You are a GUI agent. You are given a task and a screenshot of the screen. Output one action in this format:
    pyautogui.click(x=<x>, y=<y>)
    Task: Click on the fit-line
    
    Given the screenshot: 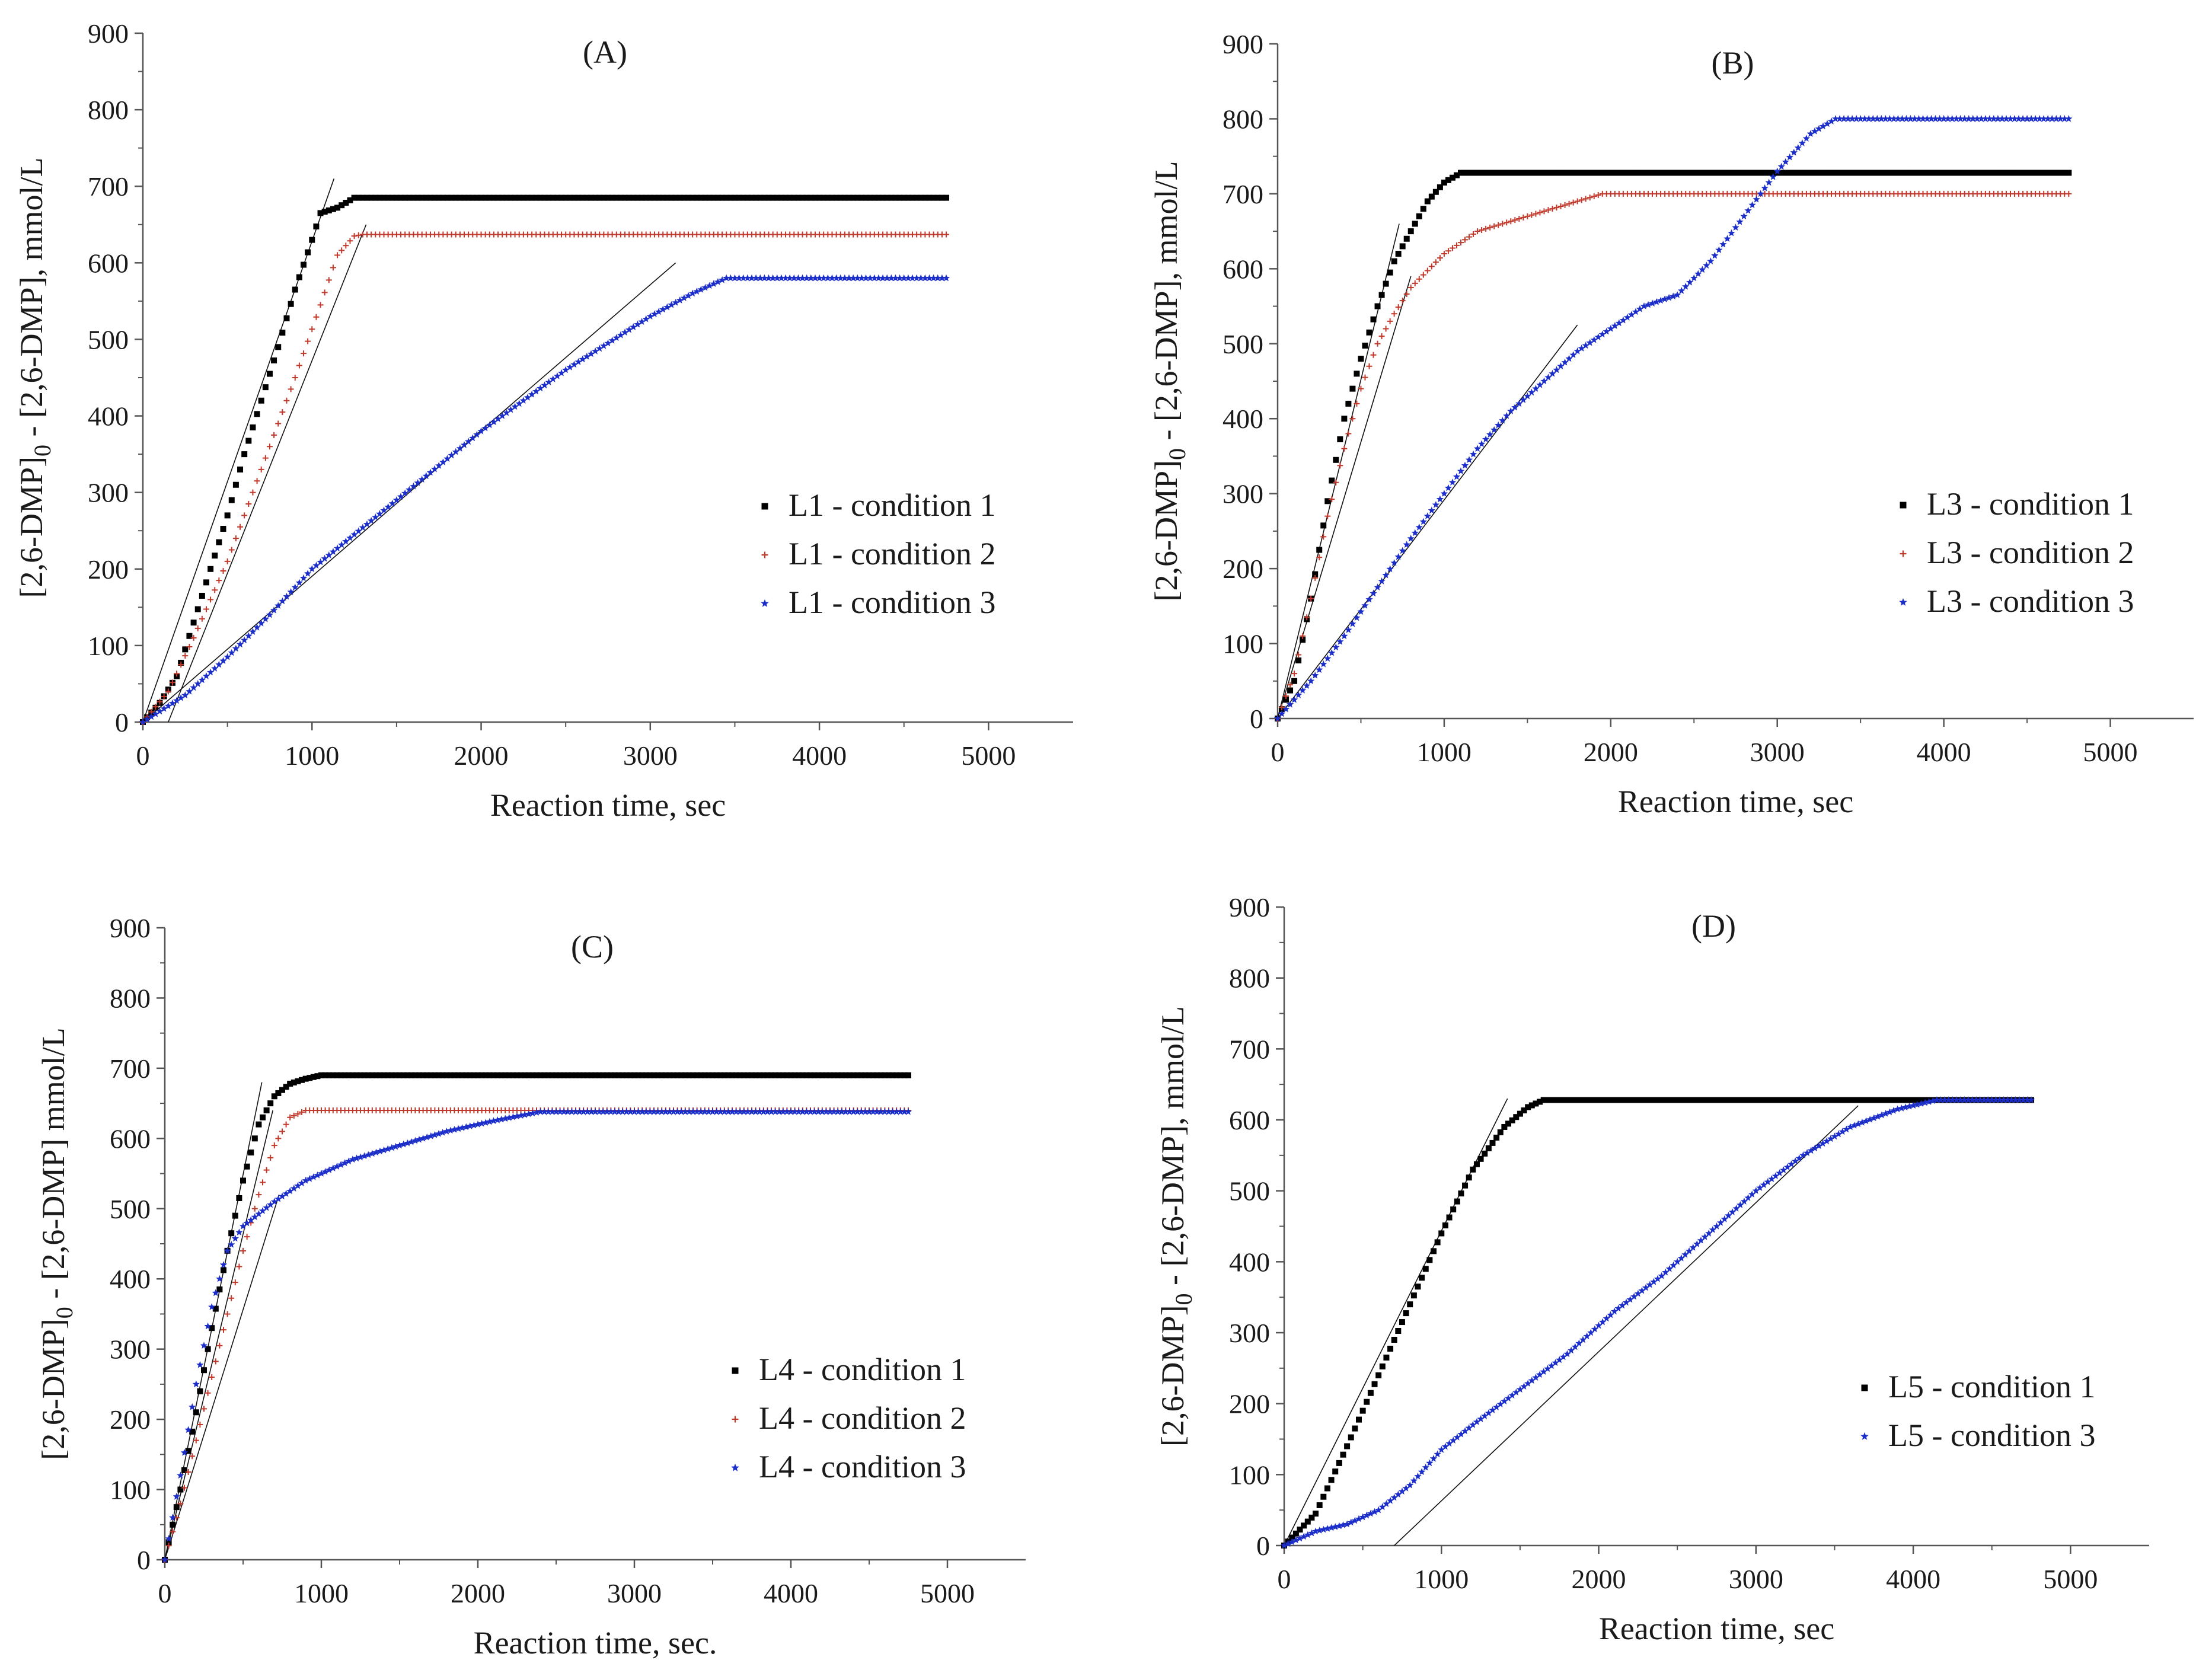 What is the action you would take?
    pyautogui.click(x=1396, y=1322)
    